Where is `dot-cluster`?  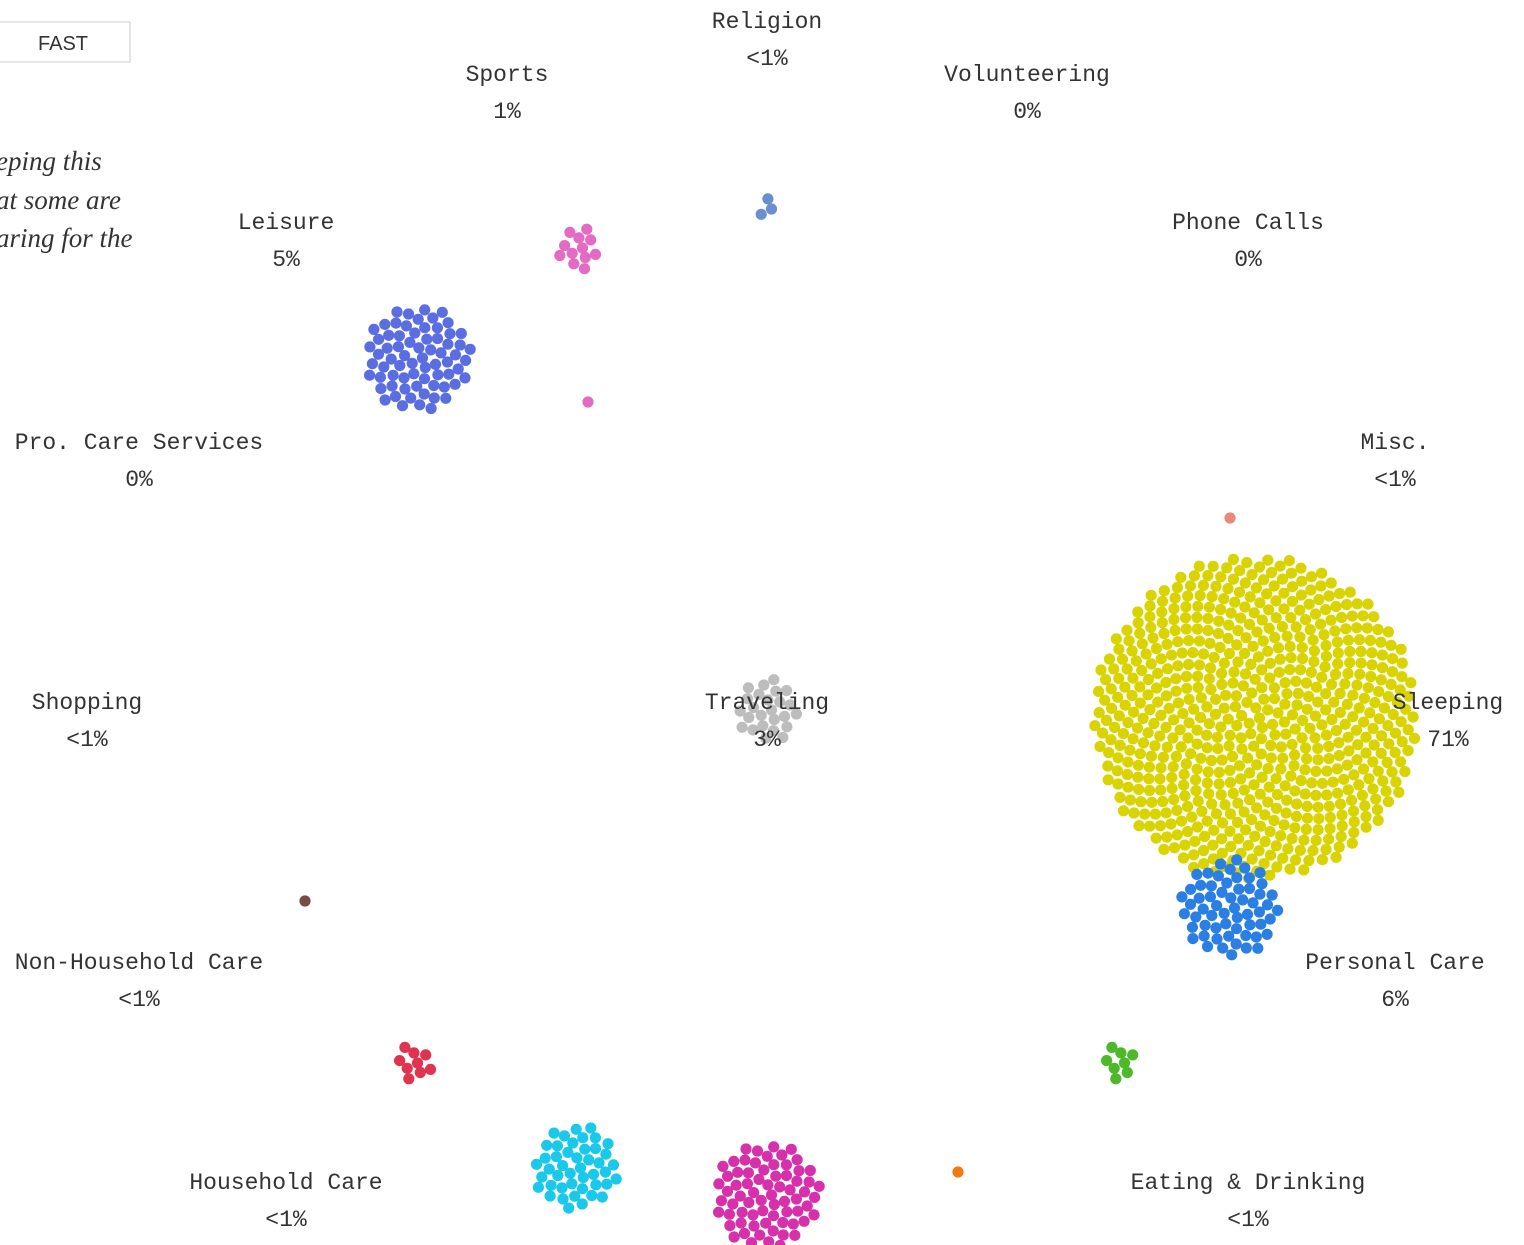
dot-cluster is located at coordinates (1230, 518).